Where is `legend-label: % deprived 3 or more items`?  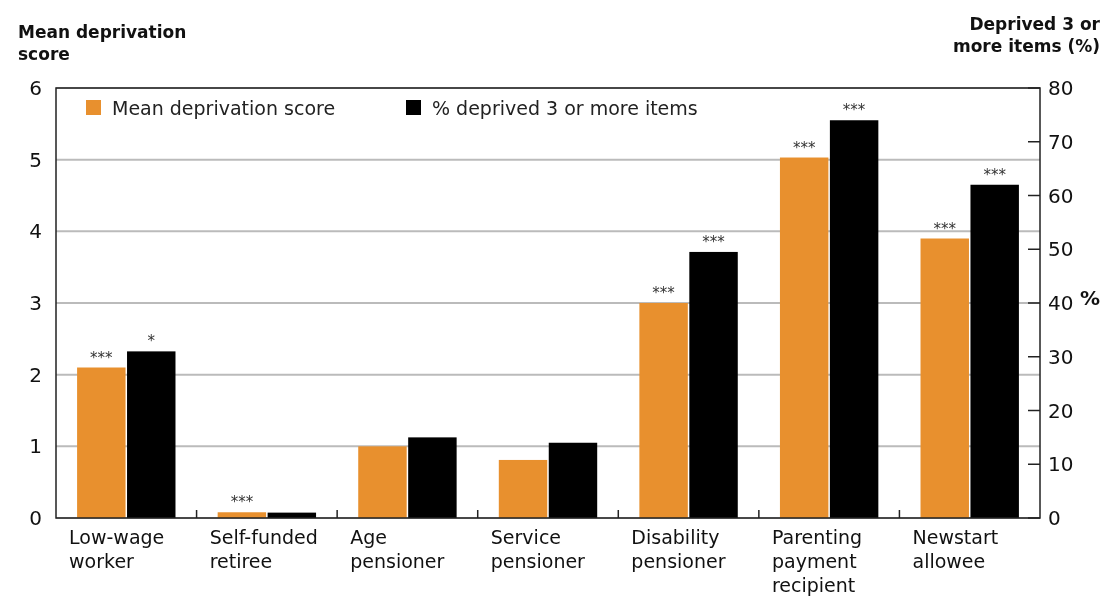 legend-label: % deprived 3 or more items is located at coordinates (565, 107).